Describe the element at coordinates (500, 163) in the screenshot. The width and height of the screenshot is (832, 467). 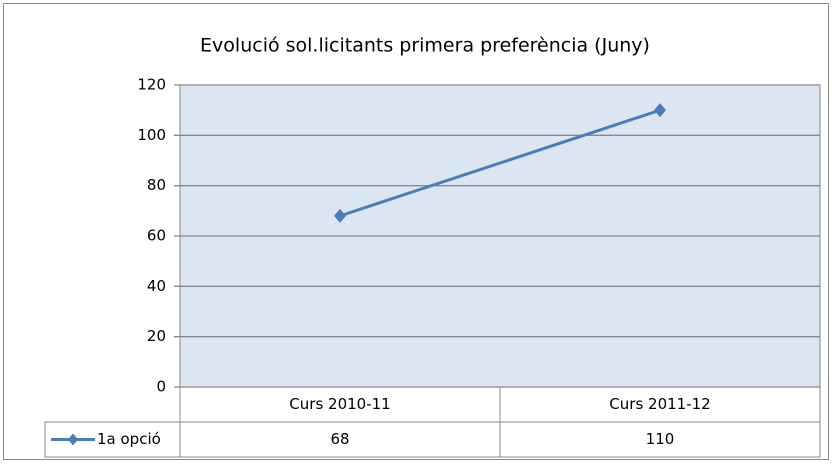
I see `line` at that location.